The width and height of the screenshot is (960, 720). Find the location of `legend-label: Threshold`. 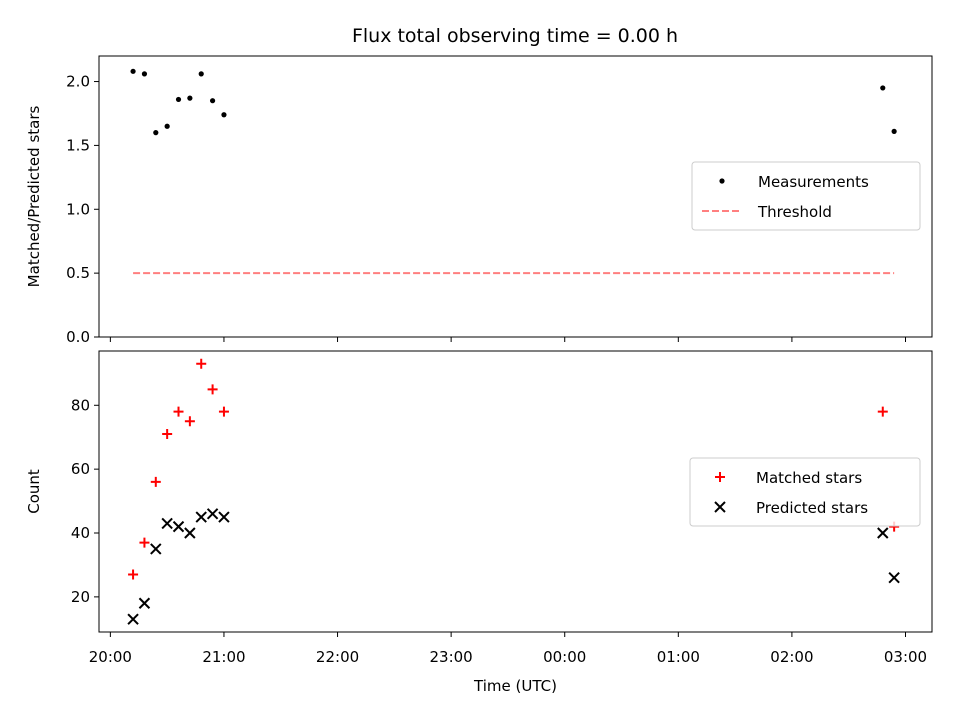

legend-label: Threshold is located at coordinates (794, 212).